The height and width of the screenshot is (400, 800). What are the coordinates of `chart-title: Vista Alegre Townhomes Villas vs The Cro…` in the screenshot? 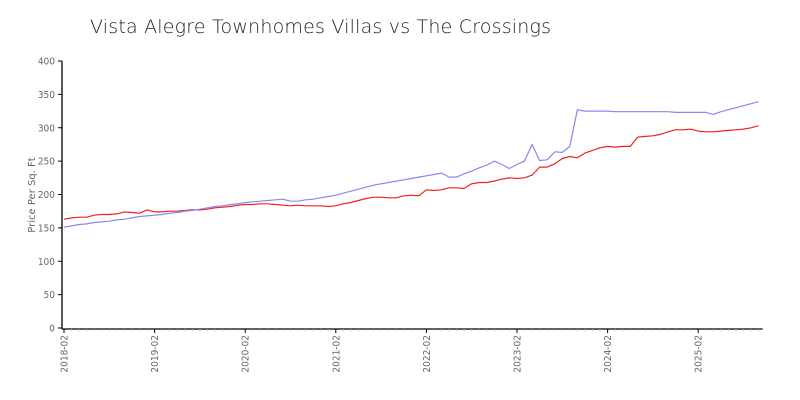 It's located at (321, 27).